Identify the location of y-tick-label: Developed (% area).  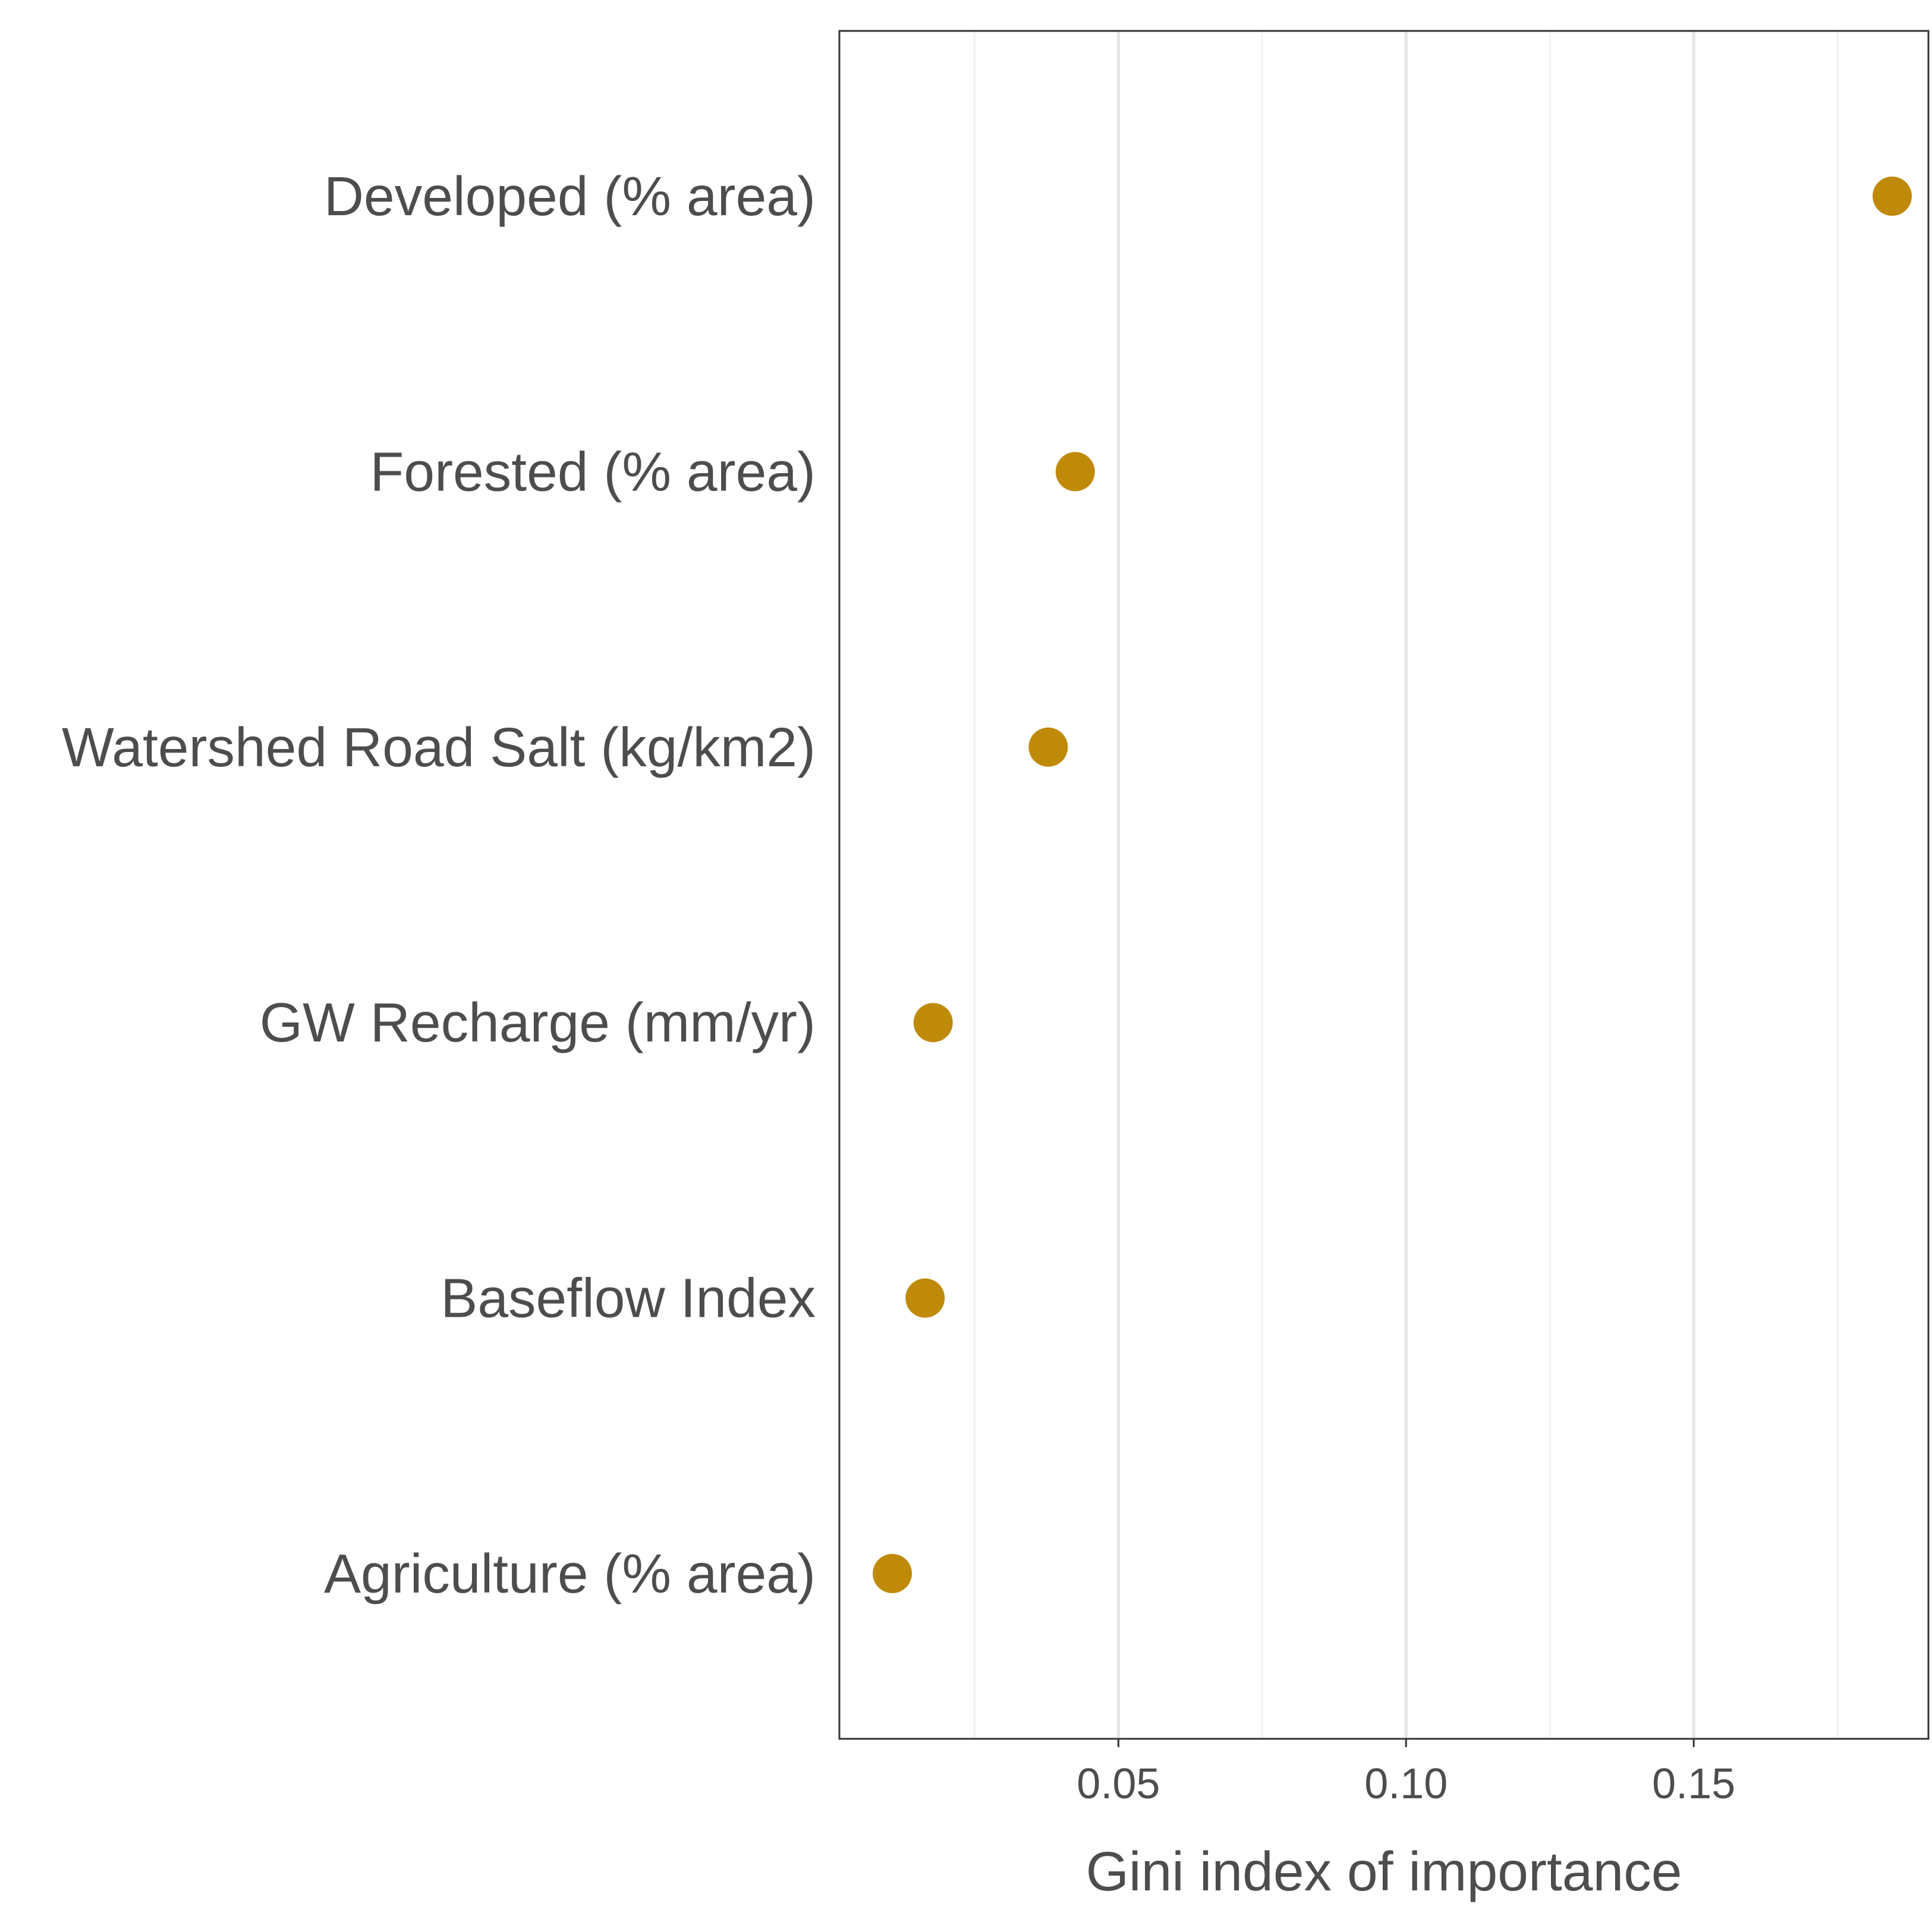
(570, 196).